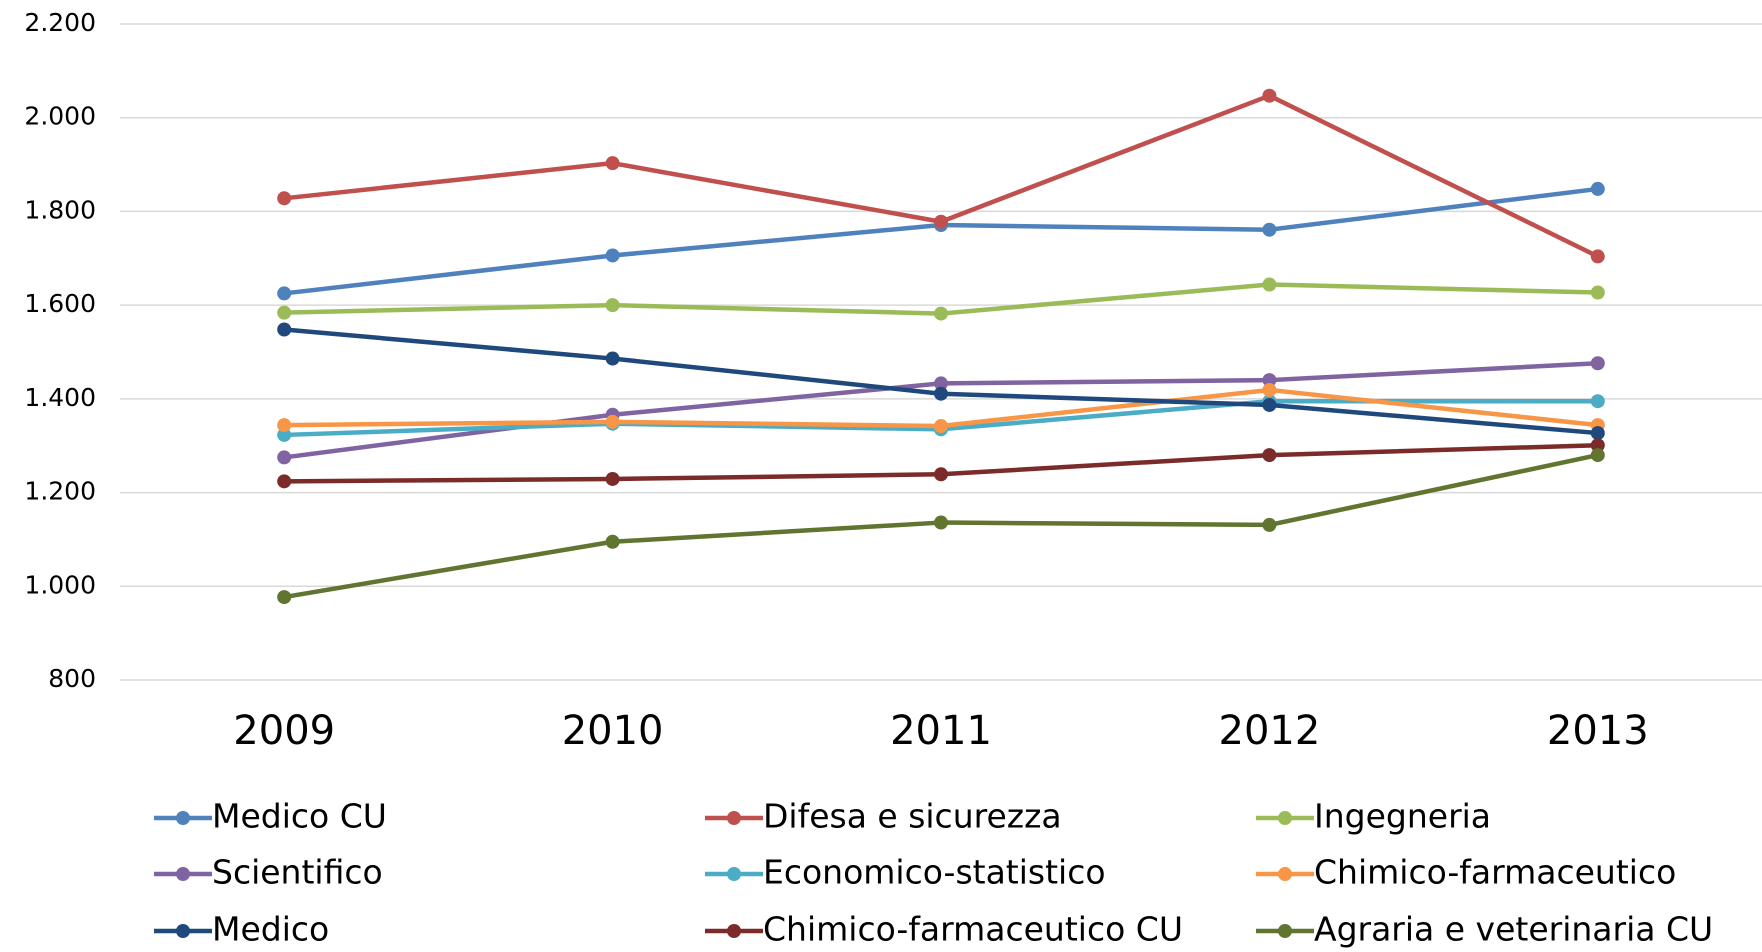 The width and height of the screenshot is (1762, 952). I want to click on legend-label: Medico CU, so click(299, 816).